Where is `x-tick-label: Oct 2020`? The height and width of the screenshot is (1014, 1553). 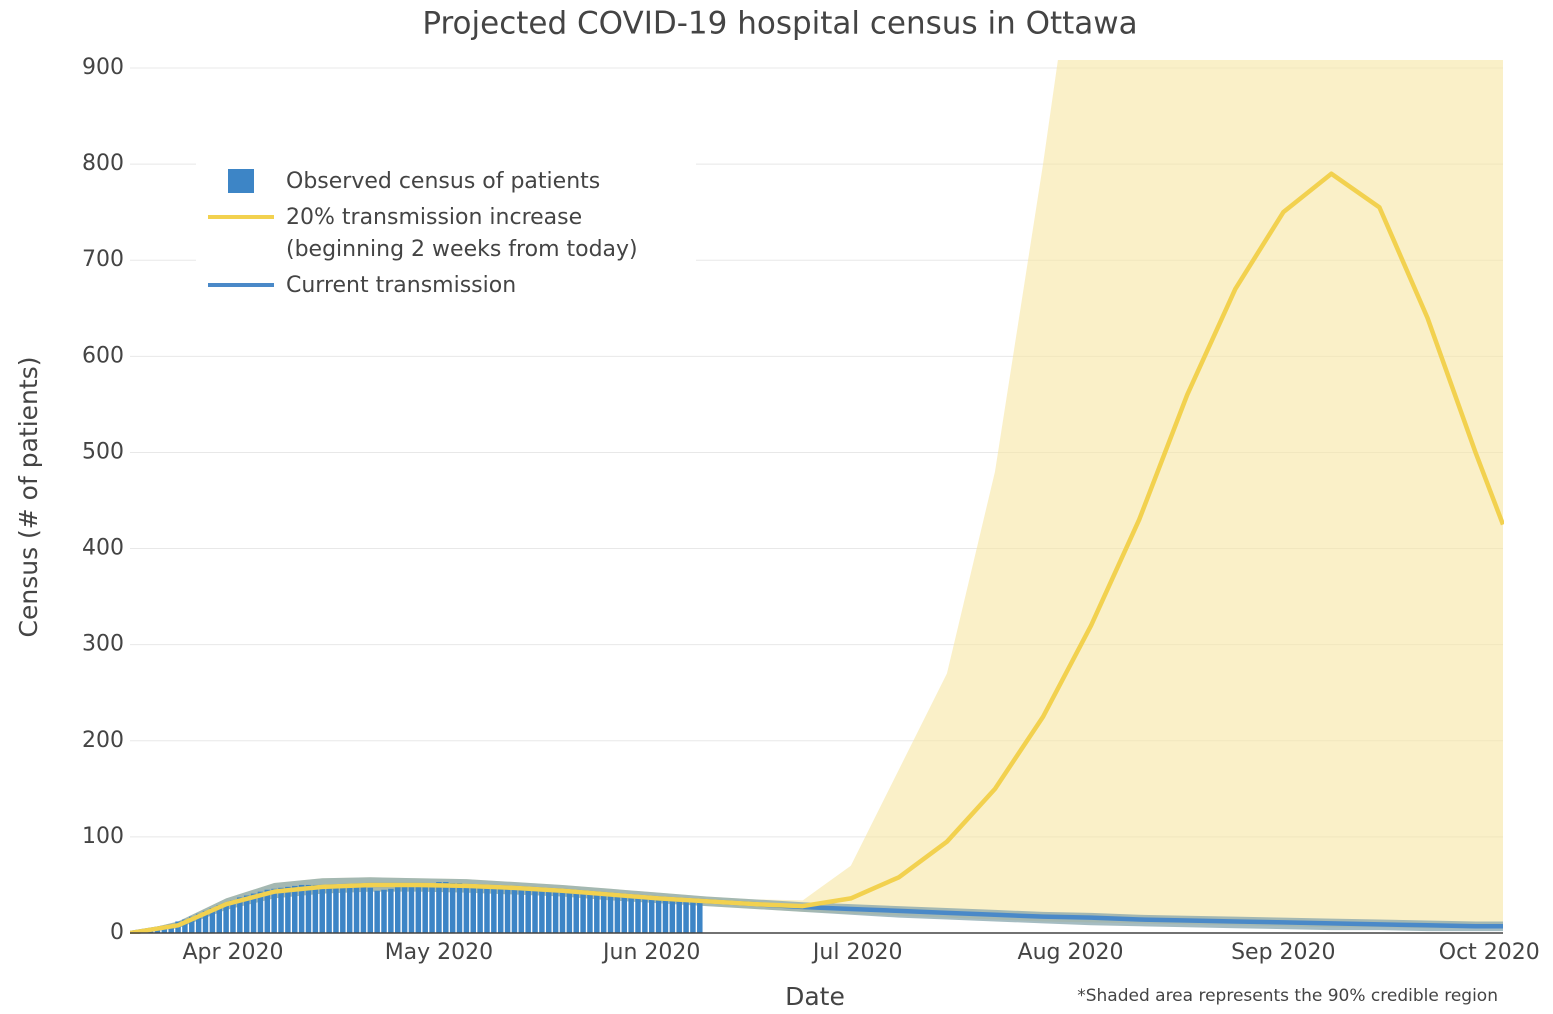
x-tick-label: Oct 2020 is located at coordinates (1489, 952).